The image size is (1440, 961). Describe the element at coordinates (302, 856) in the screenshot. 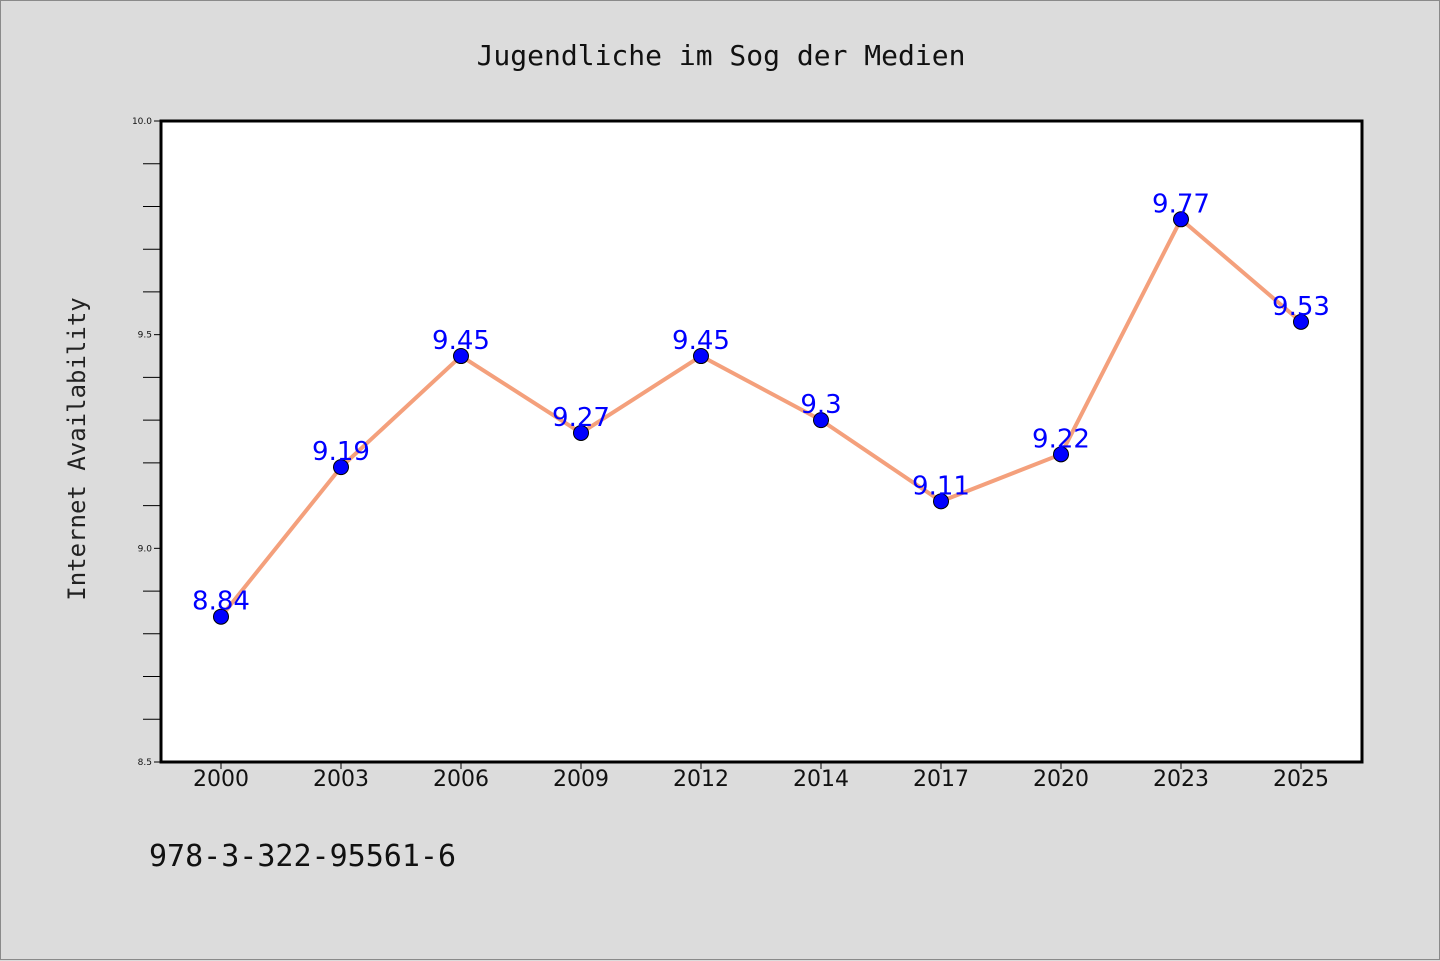

I see `footer-code: 978-3-322-95561-6` at that location.